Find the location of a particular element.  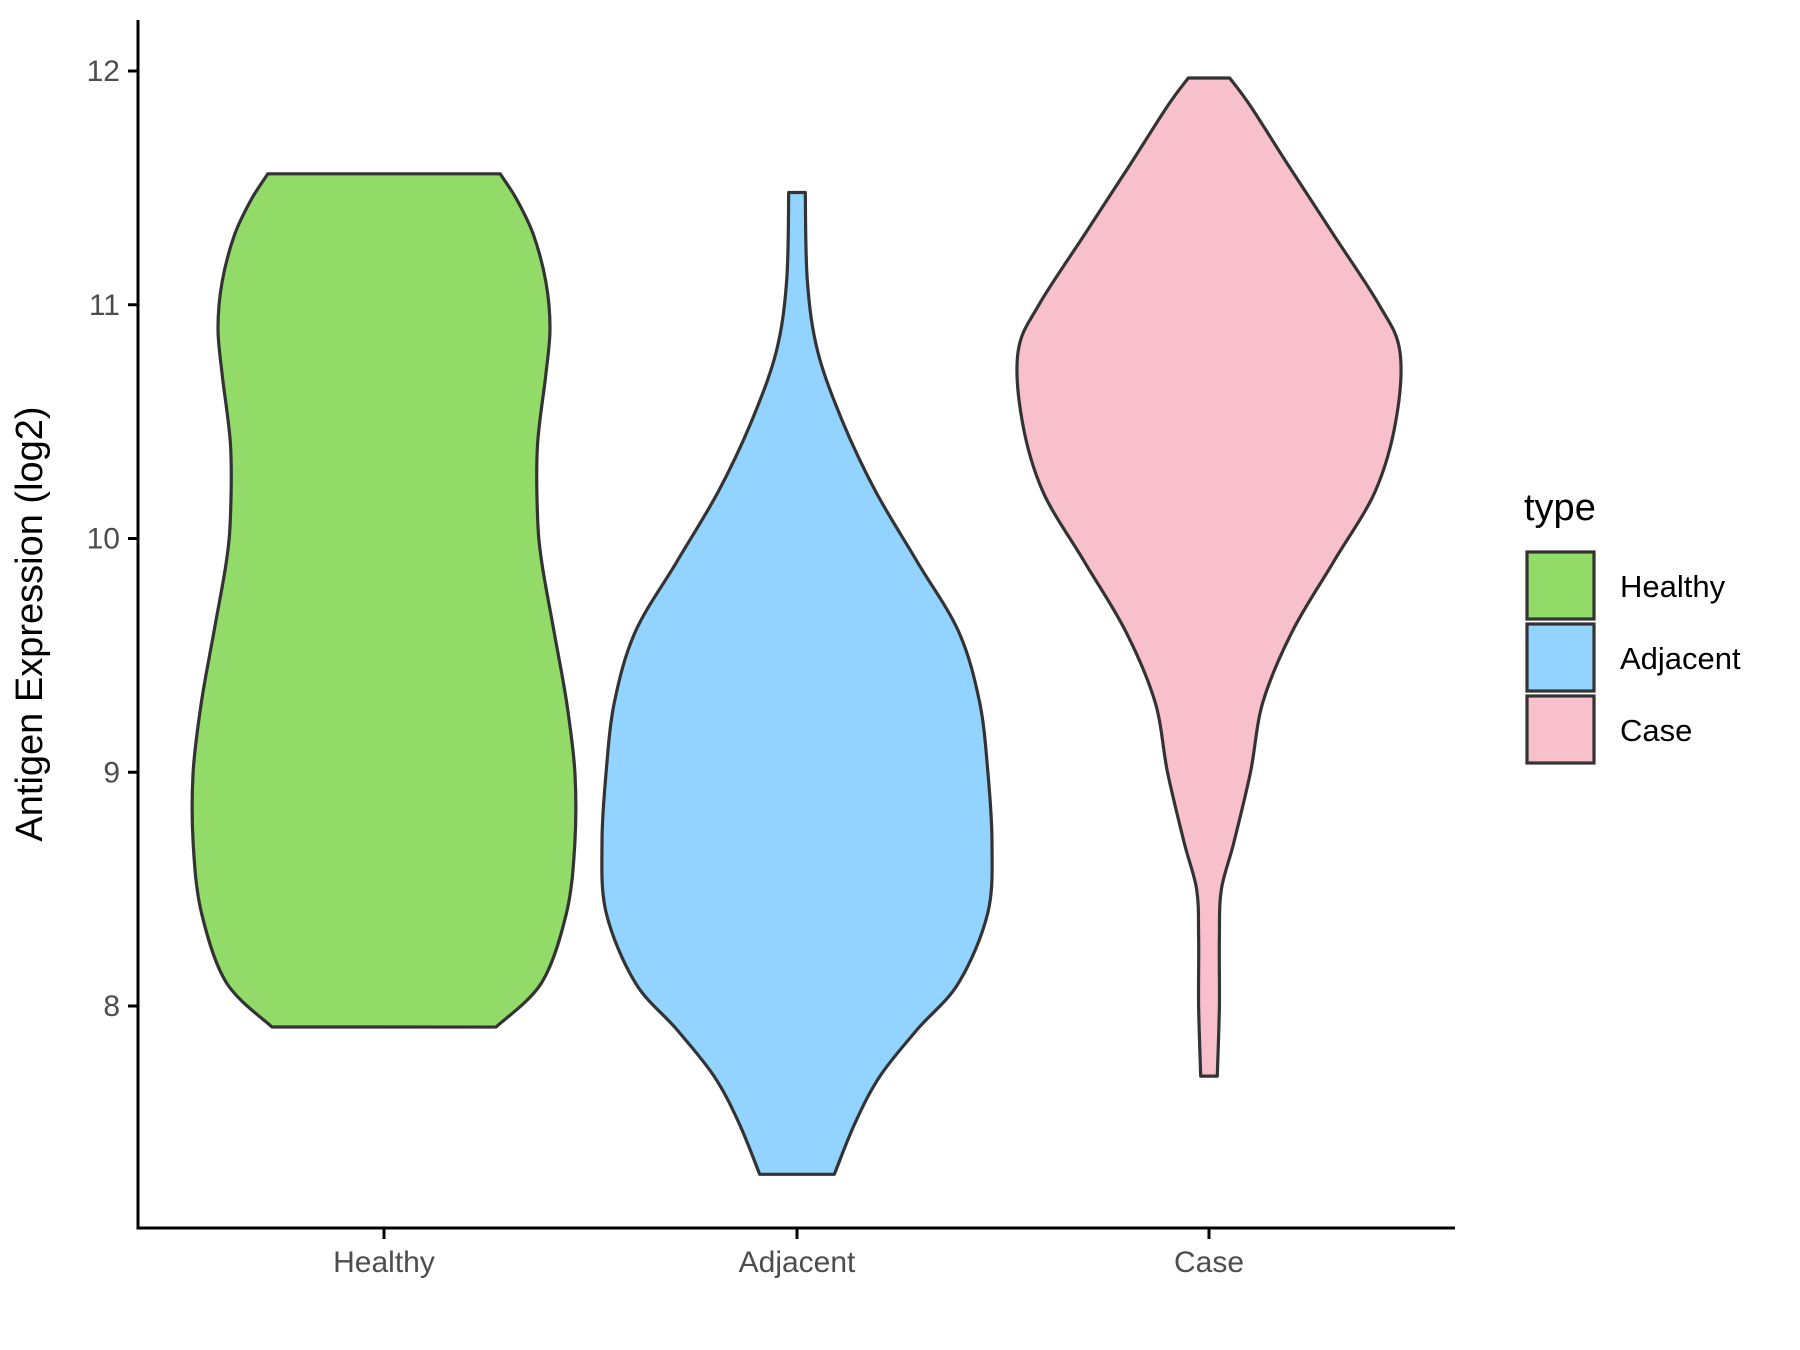

x-tick-label: Healthy is located at coordinates (384, 1262).